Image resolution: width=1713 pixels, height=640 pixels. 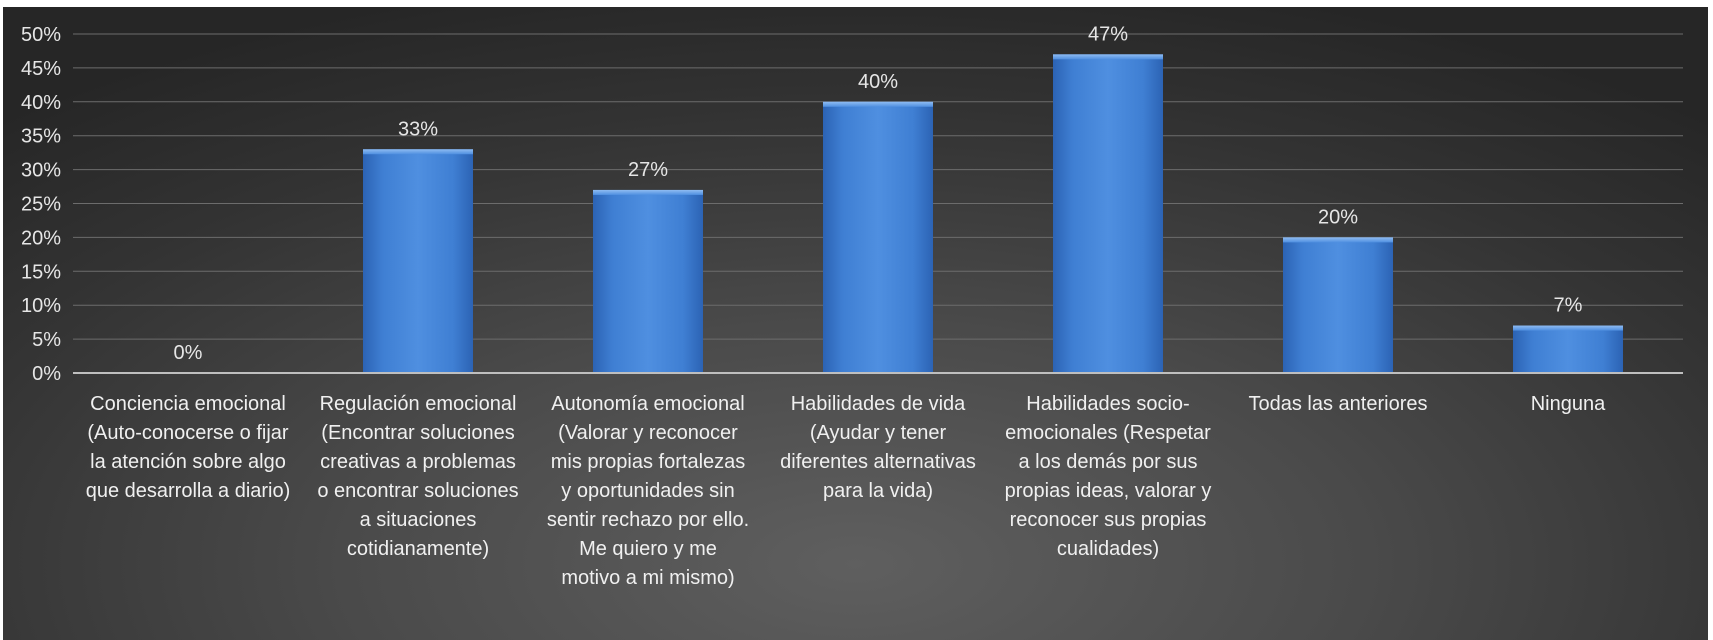 What do you see at coordinates (418, 129) in the screenshot?
I see `data-label: 33%` at bounding box center [418, 129].